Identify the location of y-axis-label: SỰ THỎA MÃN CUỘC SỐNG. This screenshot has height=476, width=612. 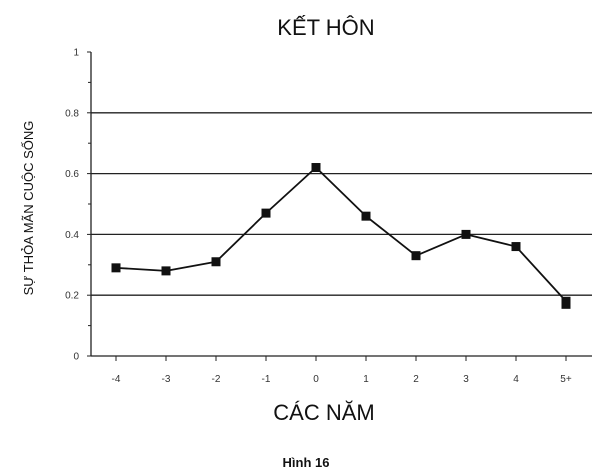
(28, 208).